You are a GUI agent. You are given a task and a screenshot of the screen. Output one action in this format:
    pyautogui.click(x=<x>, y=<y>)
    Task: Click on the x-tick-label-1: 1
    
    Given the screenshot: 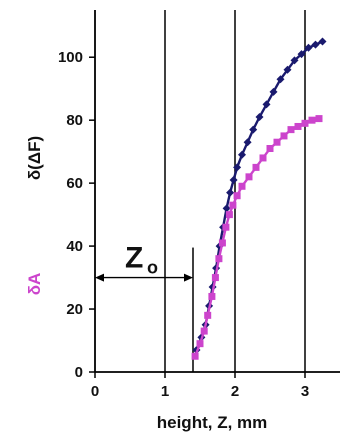 What is the action you would take?
    pyautogui.click(x=165, y=391)
    